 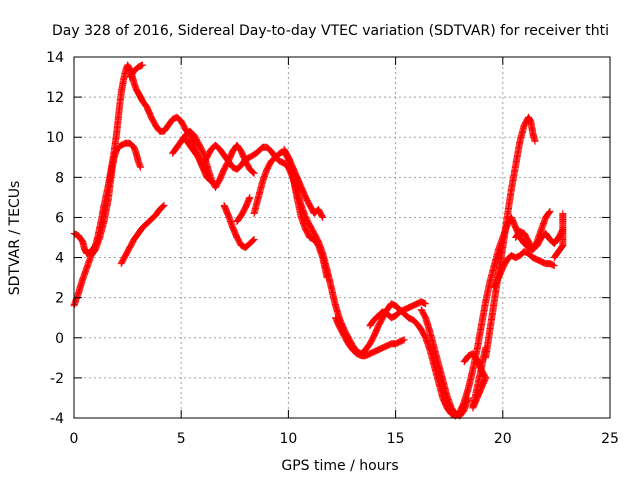 I want to click on y-tick-label: 14, so click(x=55, y=58).